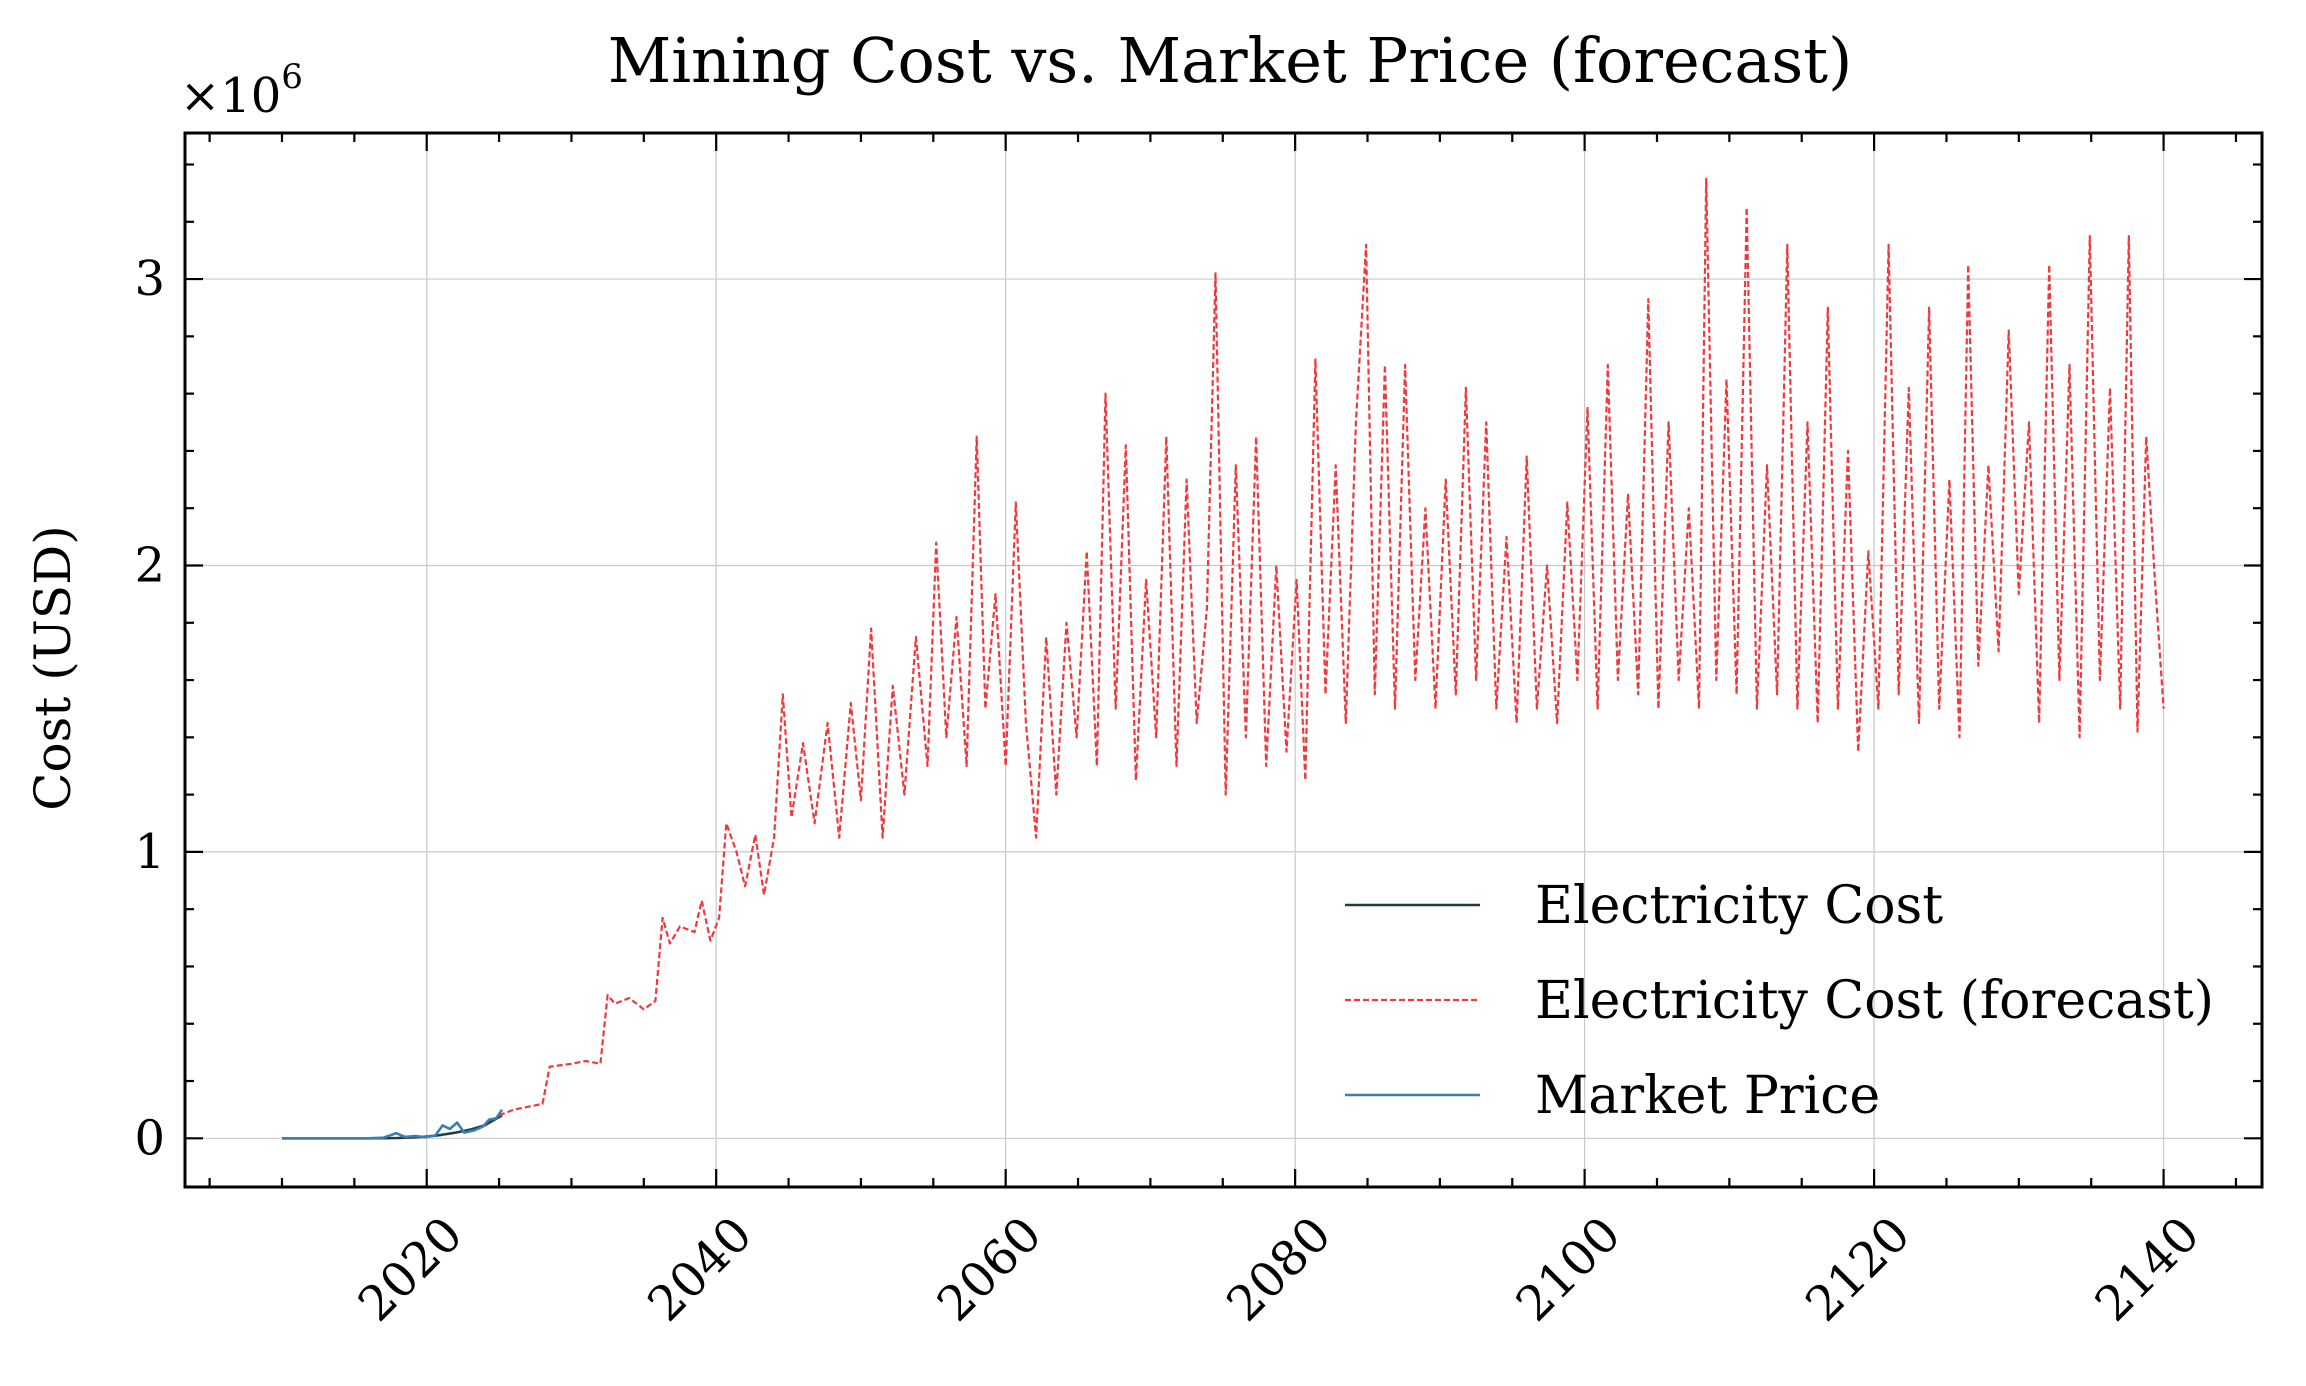  I want to click on y-tick-label: 0, so click(149, 1138).